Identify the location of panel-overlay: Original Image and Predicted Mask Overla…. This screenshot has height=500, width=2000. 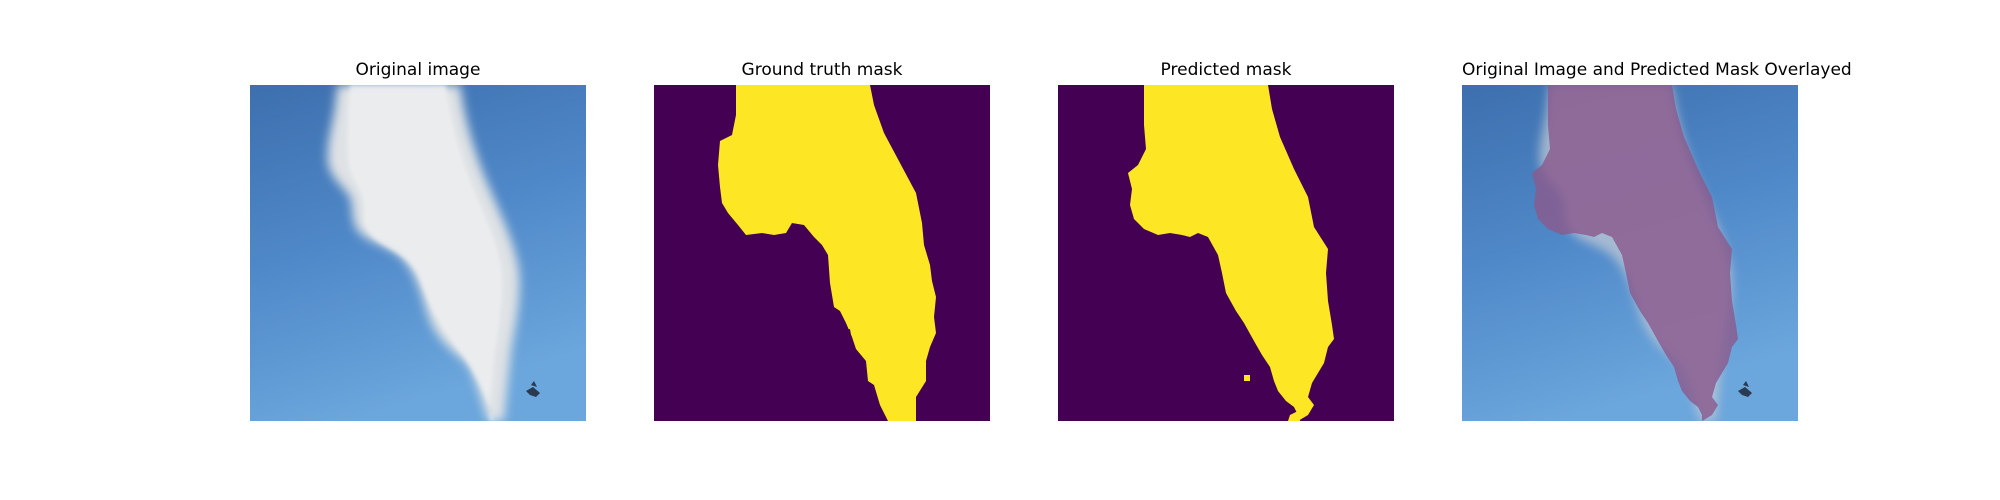
(1657, 241).